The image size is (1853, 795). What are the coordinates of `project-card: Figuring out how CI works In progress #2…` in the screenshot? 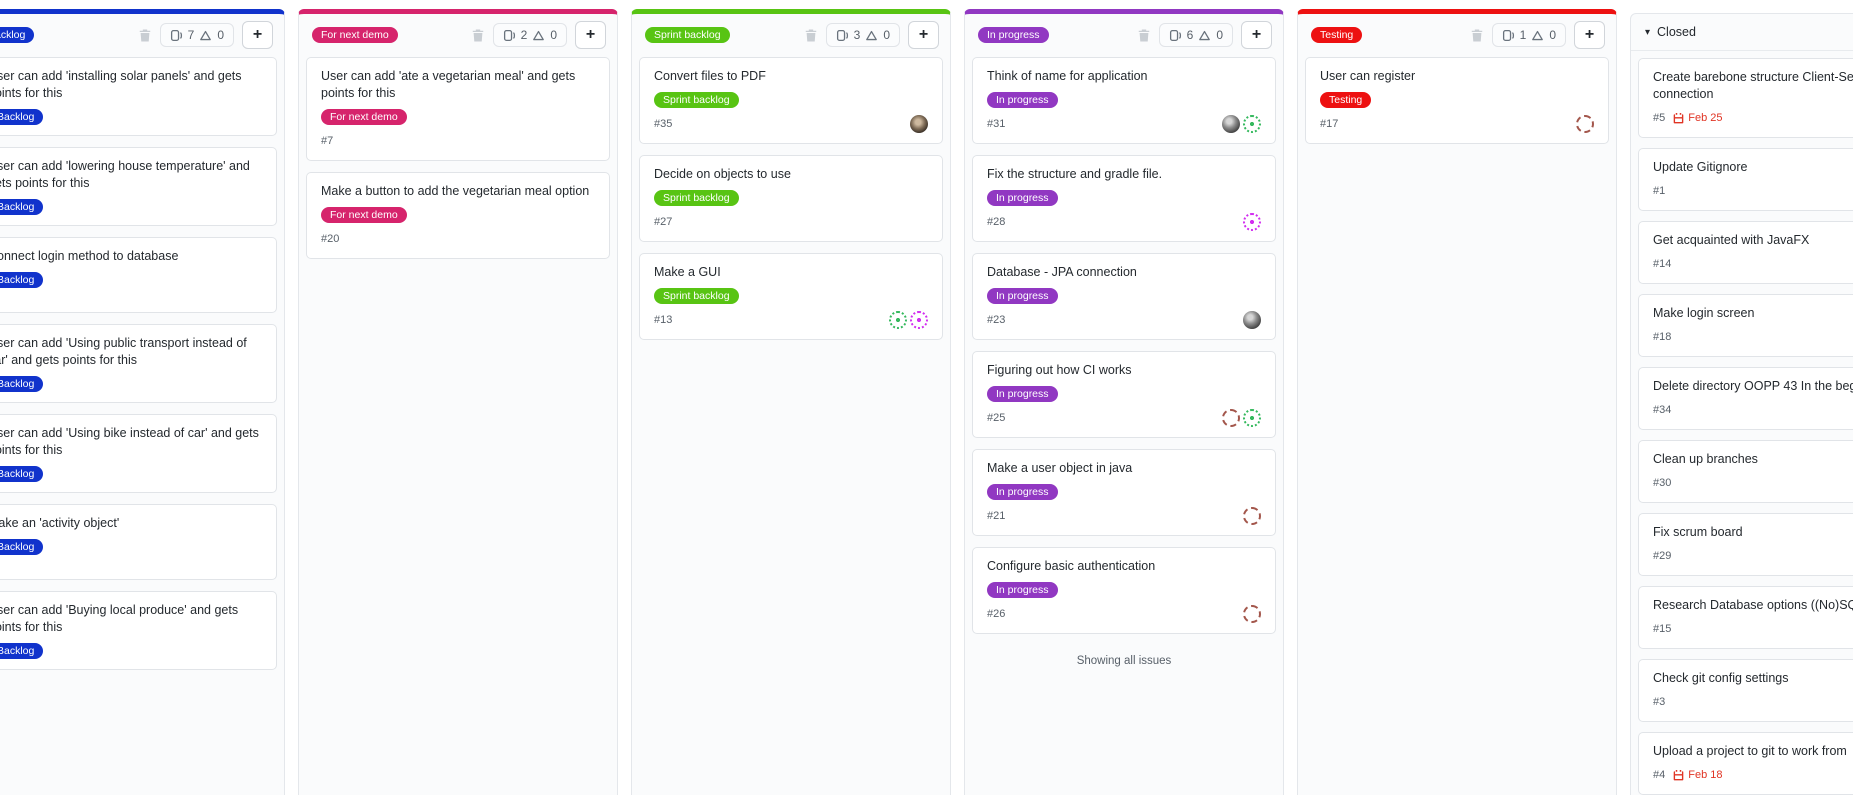 It's located at (1124, 394).